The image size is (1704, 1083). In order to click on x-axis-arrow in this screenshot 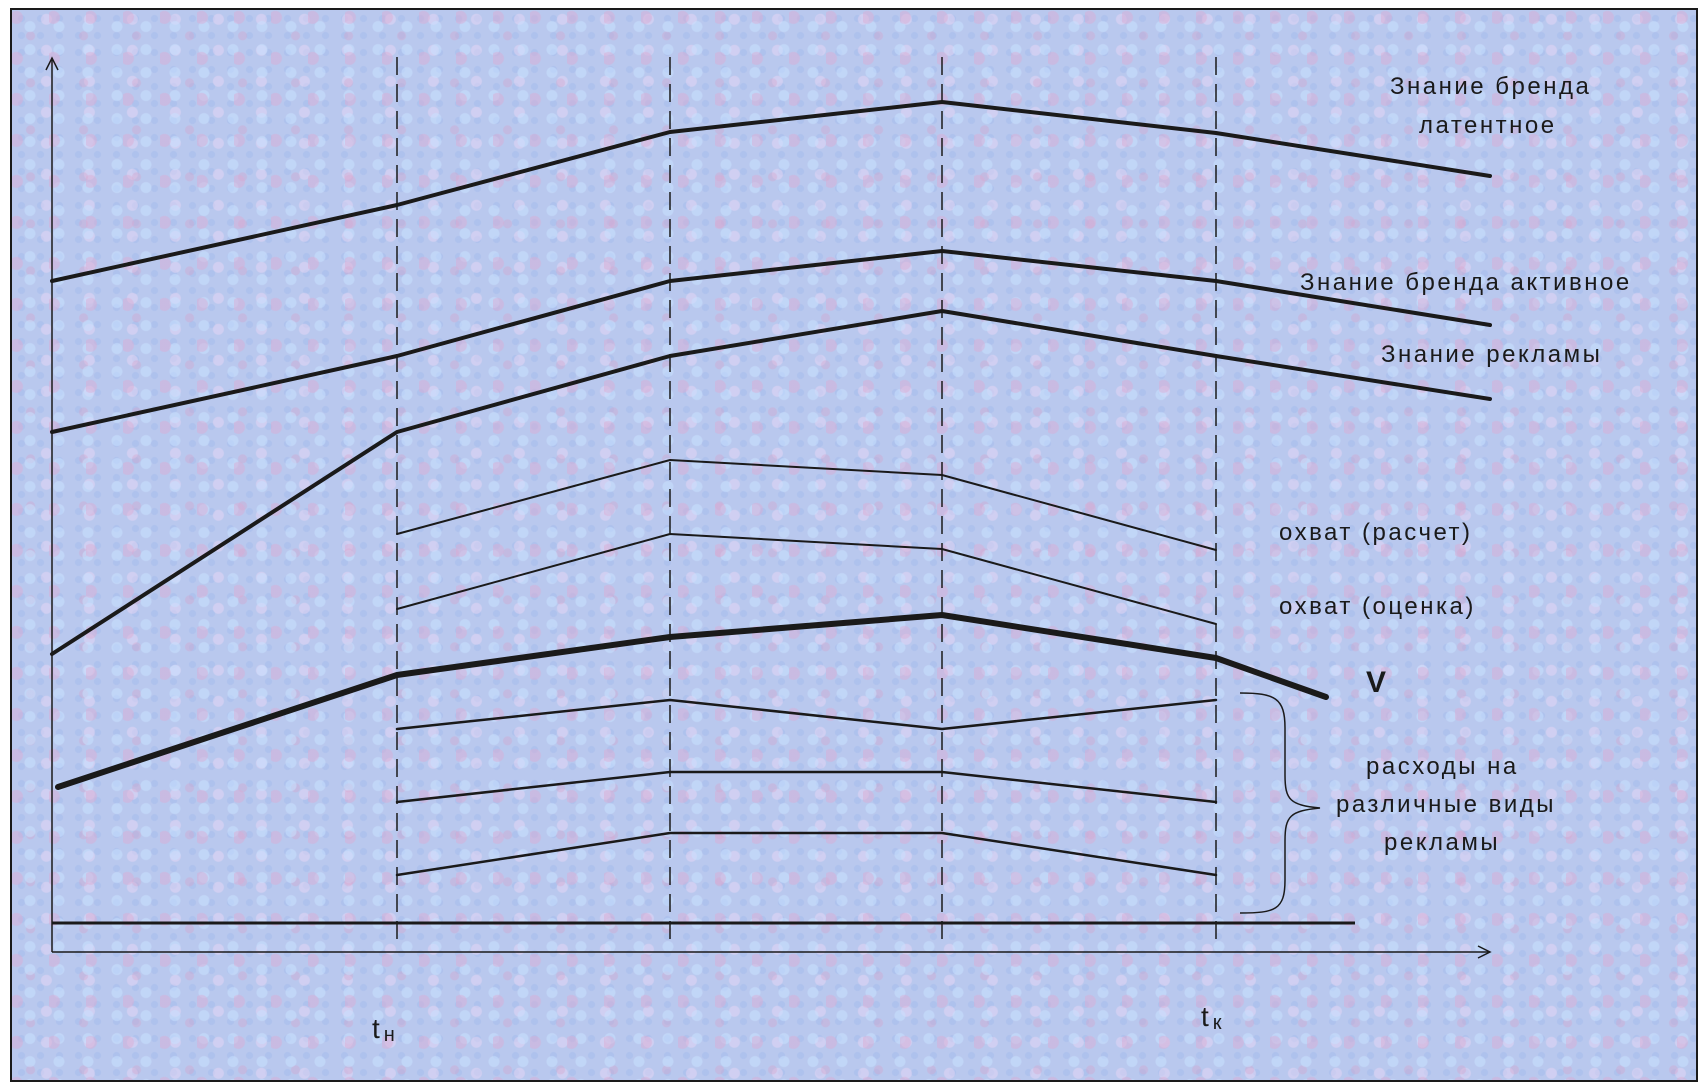, I will do `click(1484, 952)`.